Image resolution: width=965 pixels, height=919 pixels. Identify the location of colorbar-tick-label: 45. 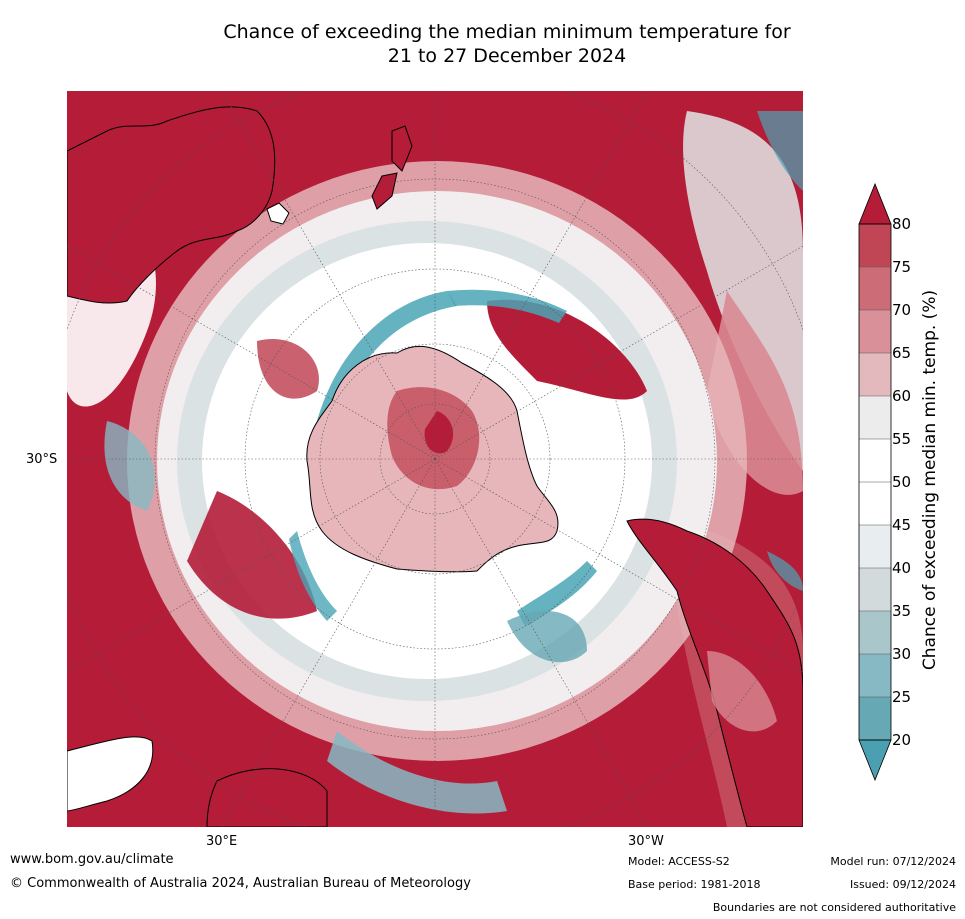
(902, 525).